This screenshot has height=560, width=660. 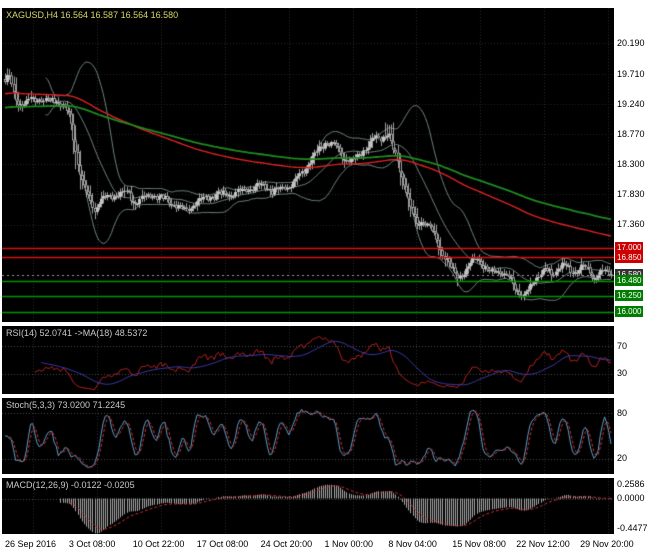 I want to click on price-tick: 19.710, so click(x=631, y=73).